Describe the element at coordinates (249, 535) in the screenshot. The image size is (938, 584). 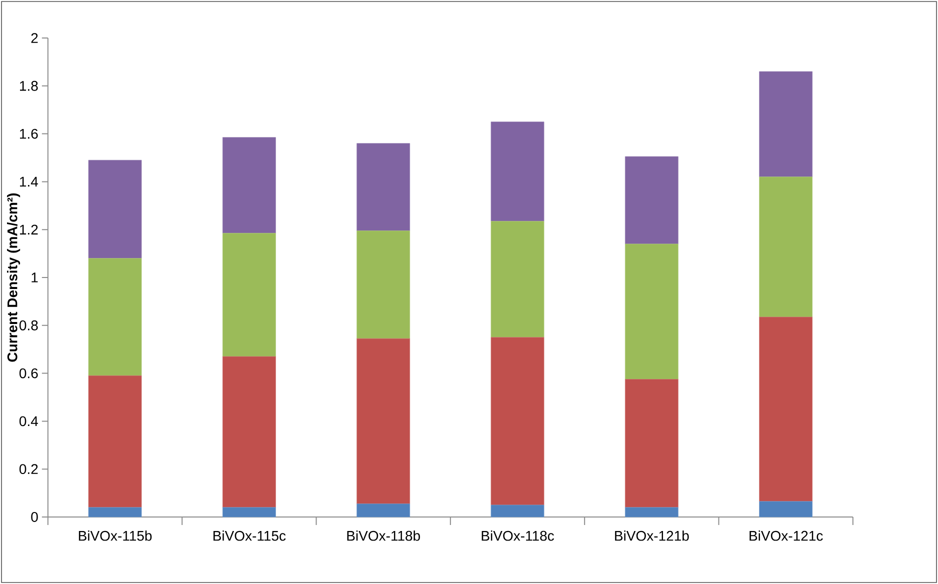
I see `x-tick-label: BiVOx-115c` at that location.